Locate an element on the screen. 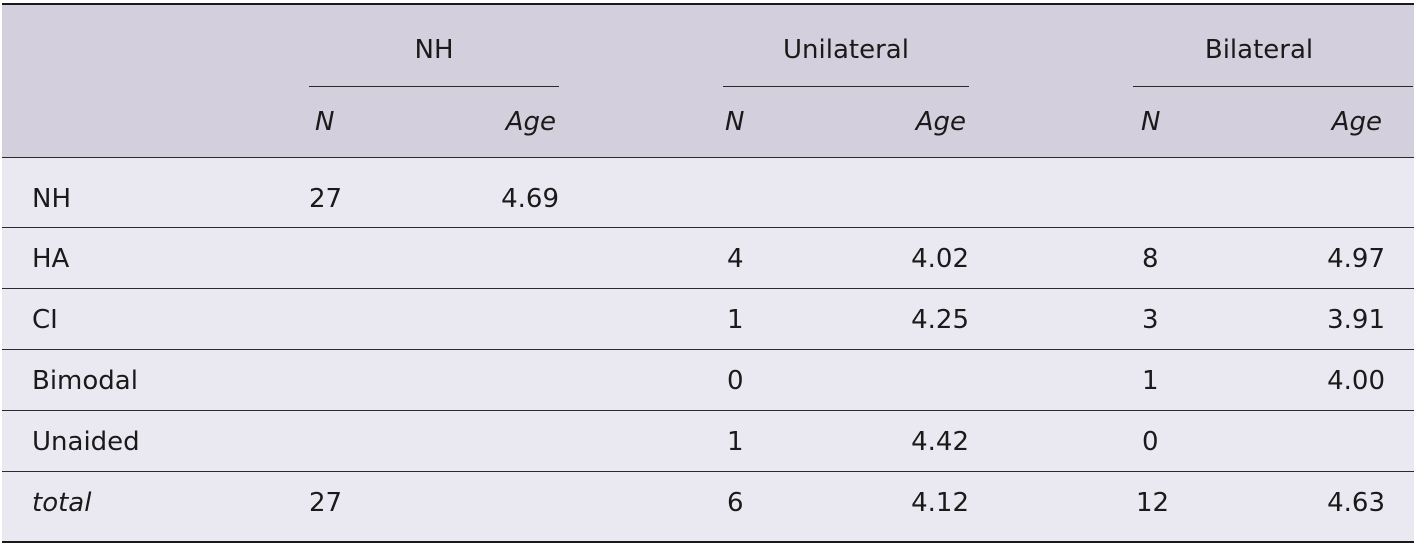 This screenshot has width=1416, height=546. cell-bilateral-age: 4.63 is located at coordinates (1356, 503).